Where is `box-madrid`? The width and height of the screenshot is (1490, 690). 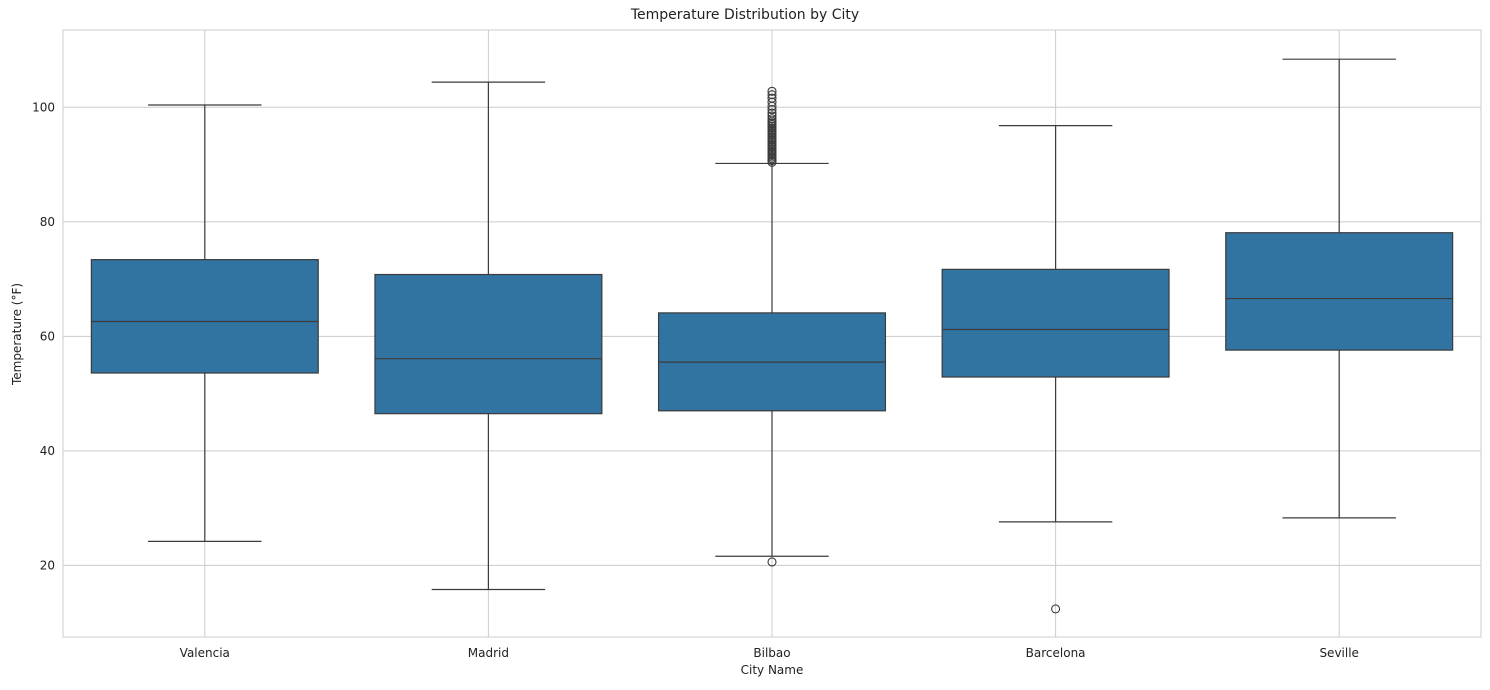
box-madrid is located at coordinates (488, 344).